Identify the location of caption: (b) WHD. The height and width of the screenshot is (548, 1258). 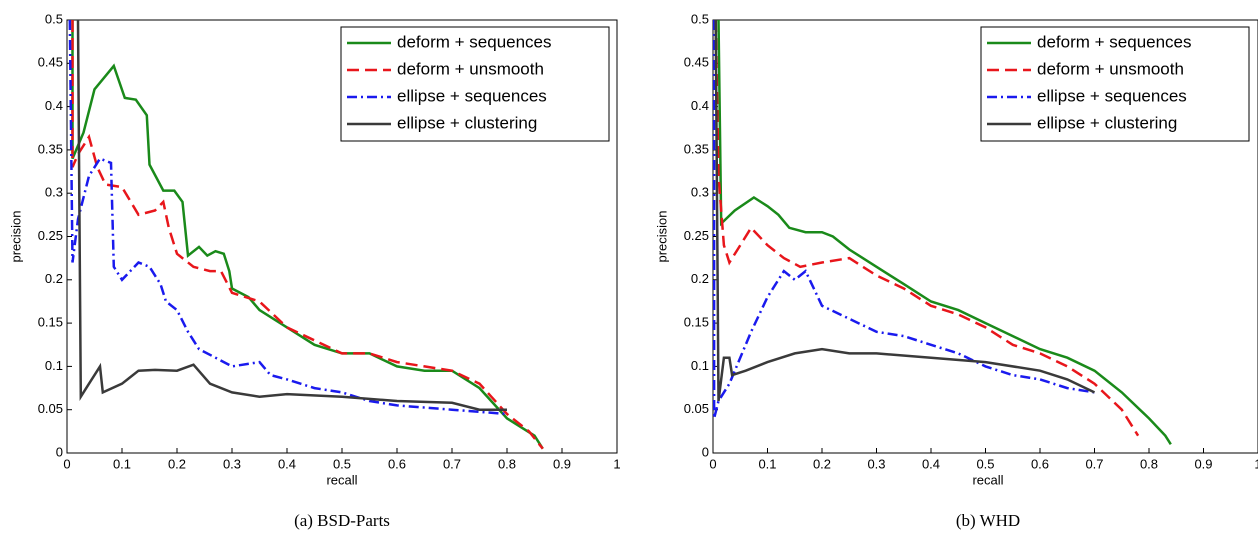
(988, 520).